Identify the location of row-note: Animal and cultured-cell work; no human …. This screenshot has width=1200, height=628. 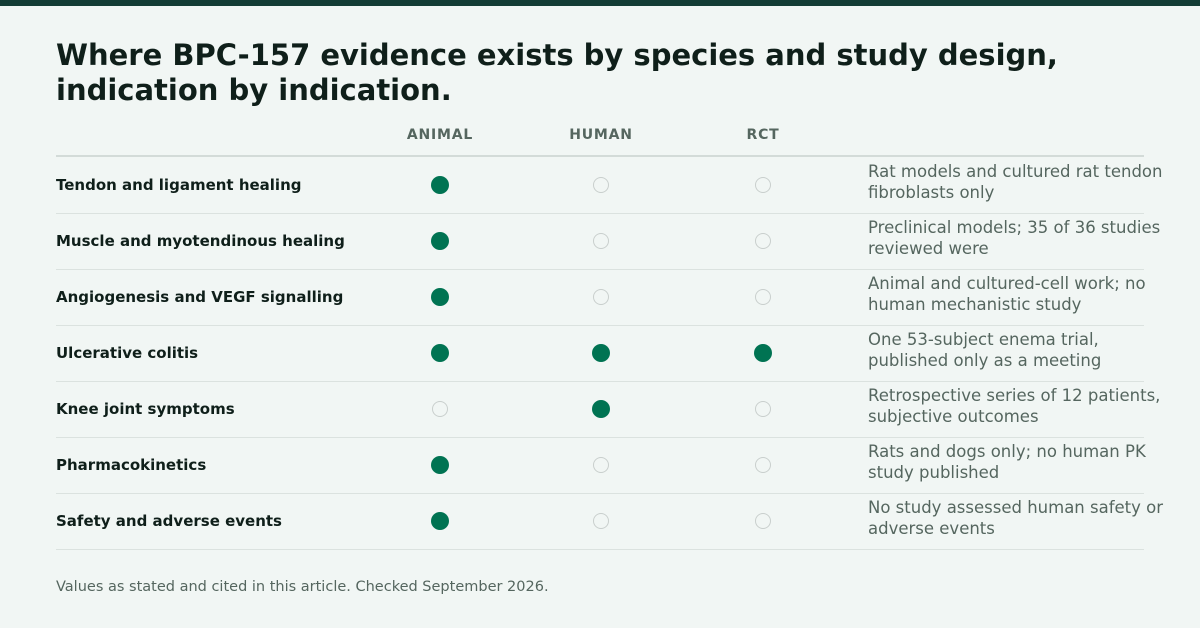
(1007, 294).